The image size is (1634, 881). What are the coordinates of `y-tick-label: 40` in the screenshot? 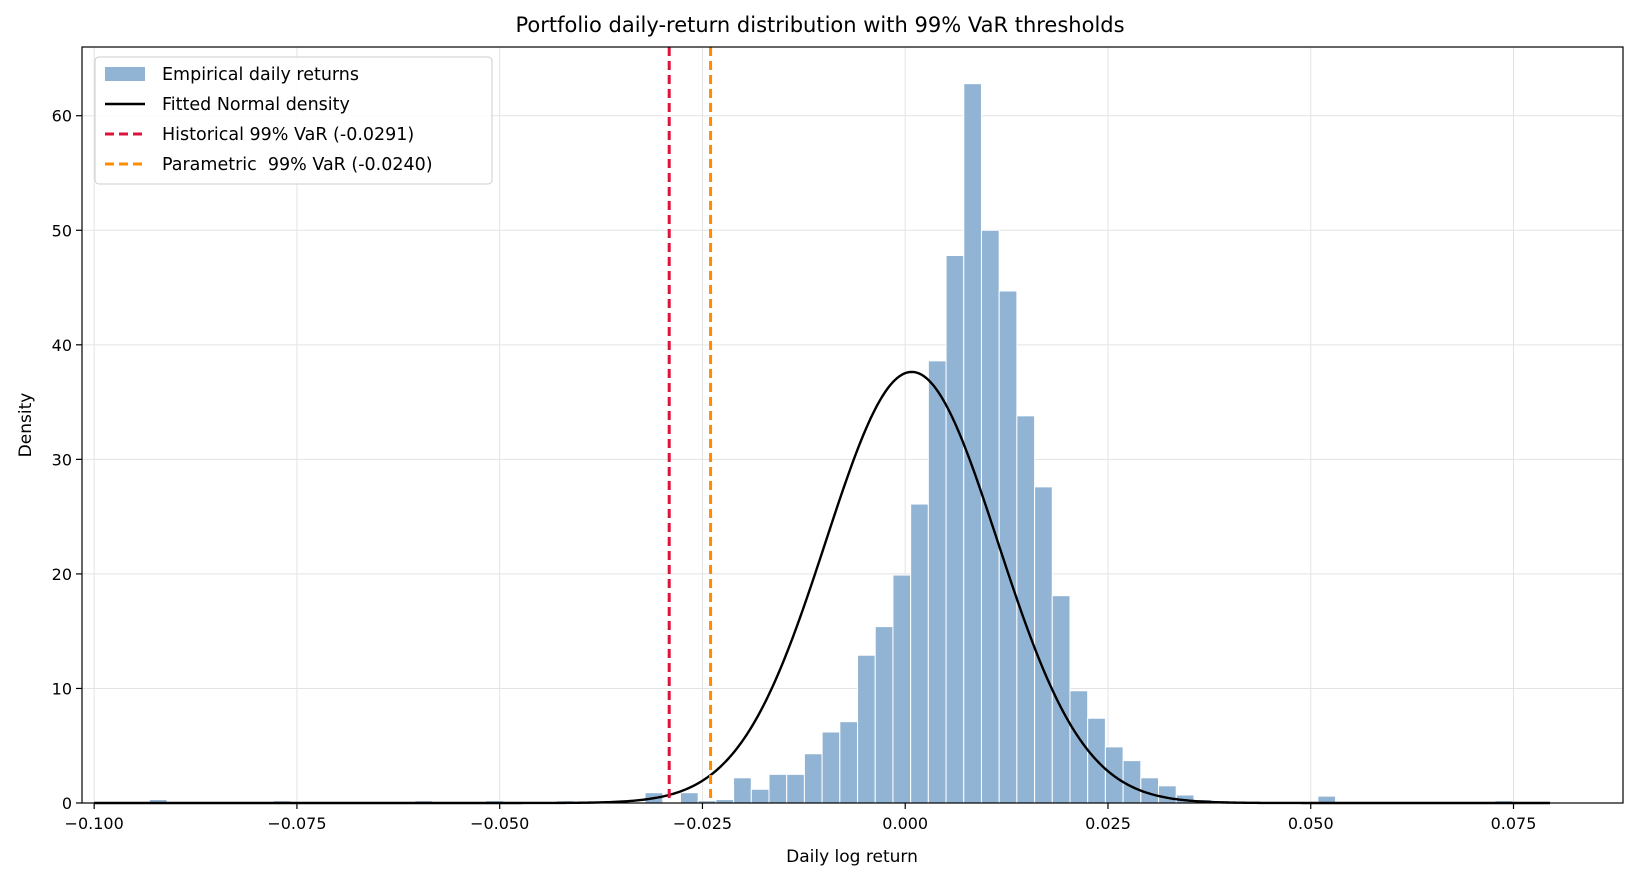 It's located at (62, 345).